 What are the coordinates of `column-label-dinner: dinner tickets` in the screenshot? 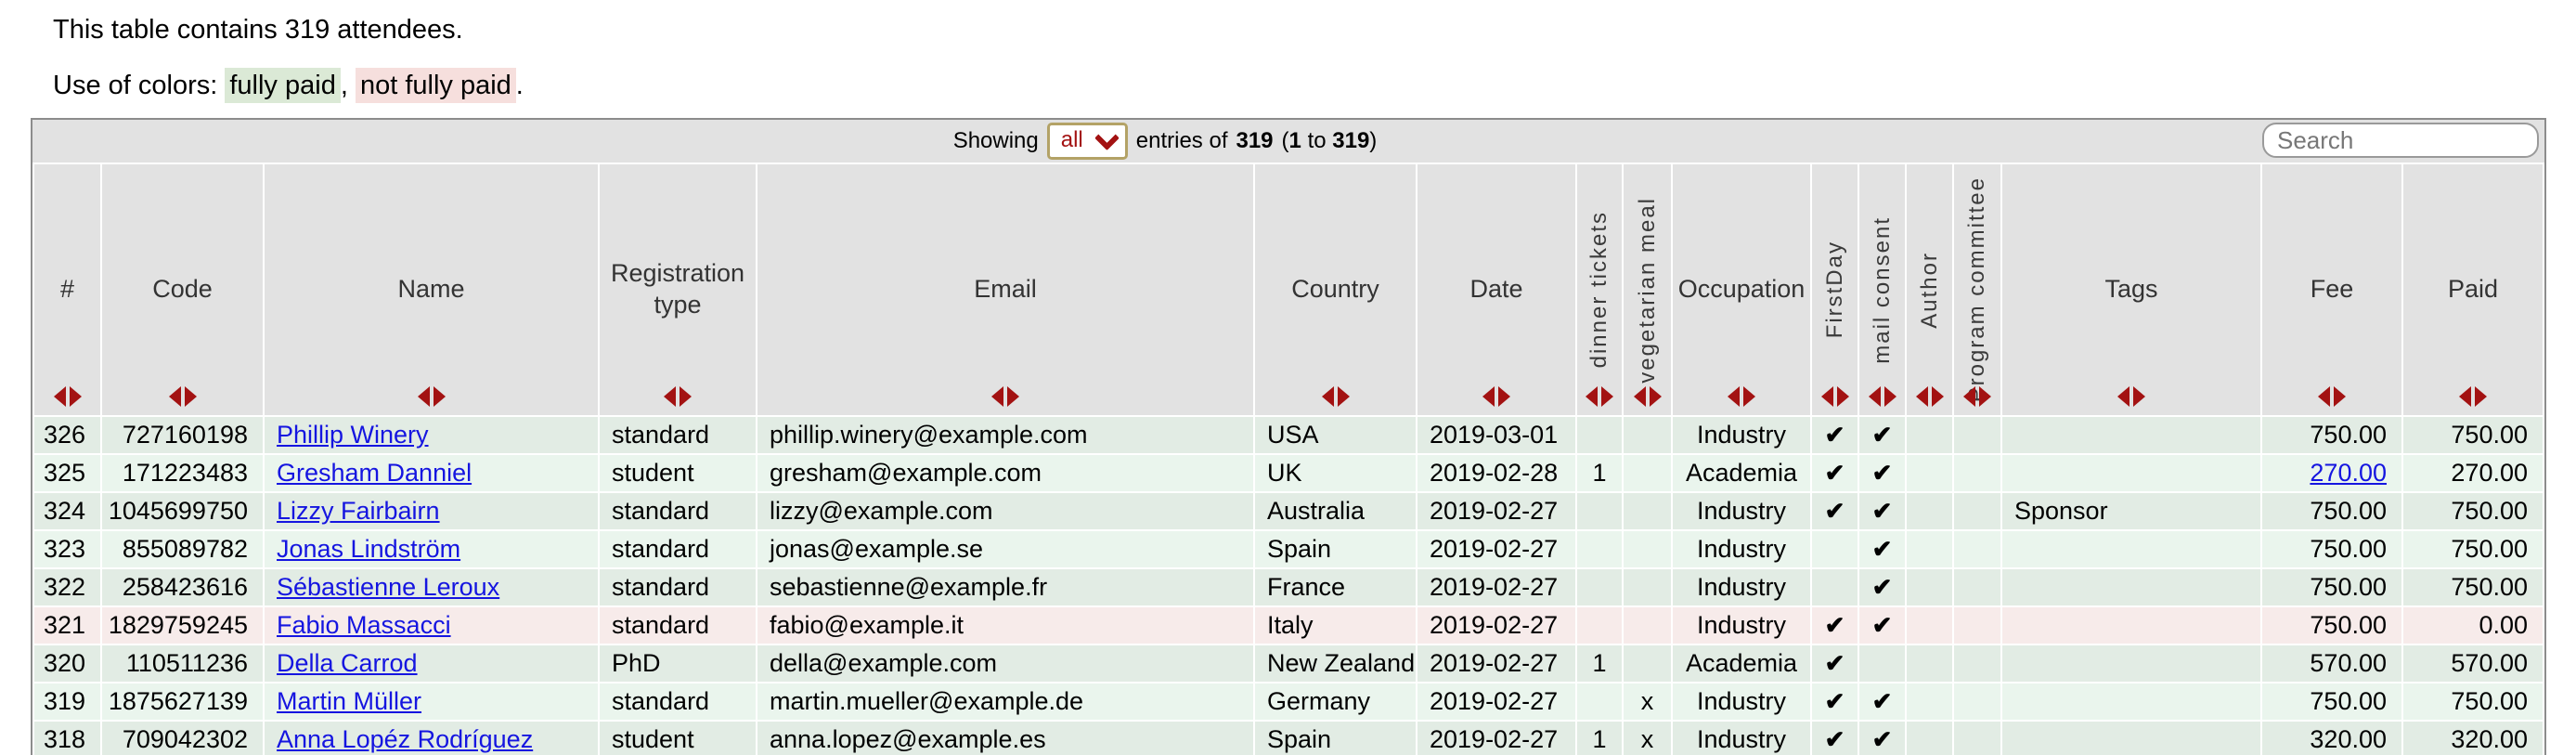 It's located at (1599, 290).